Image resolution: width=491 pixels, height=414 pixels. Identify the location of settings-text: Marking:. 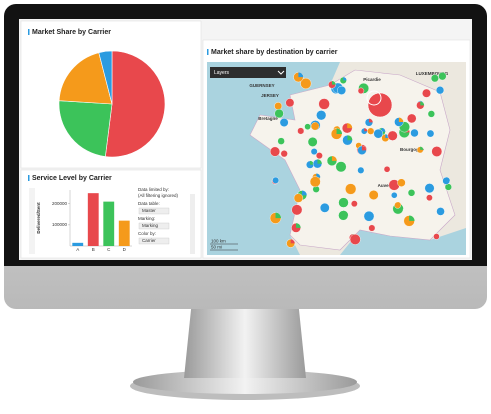
(146, 218).